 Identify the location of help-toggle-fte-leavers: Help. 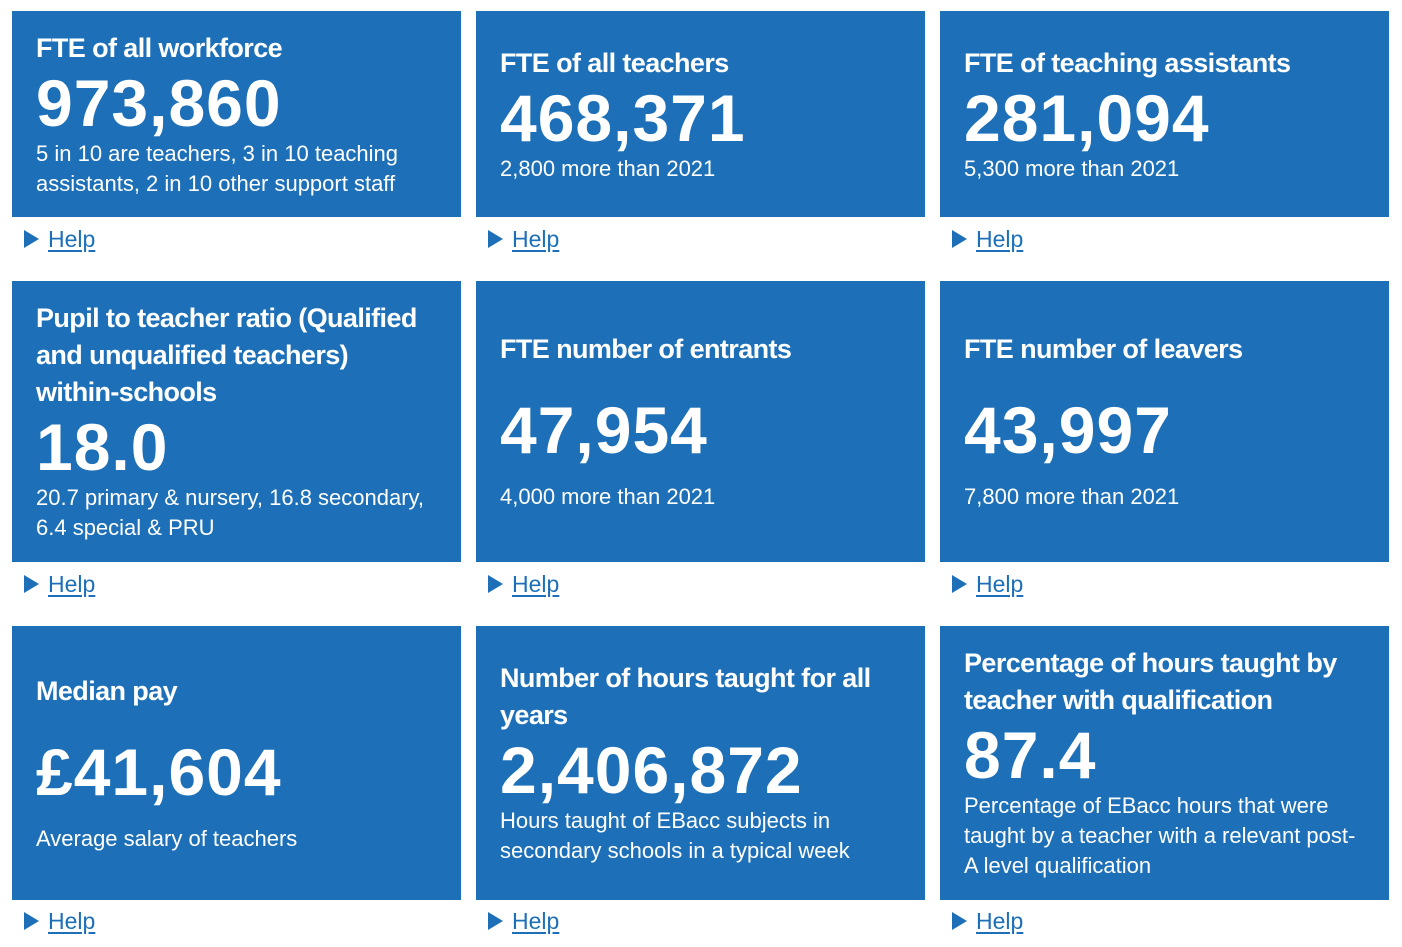
(987, 584).